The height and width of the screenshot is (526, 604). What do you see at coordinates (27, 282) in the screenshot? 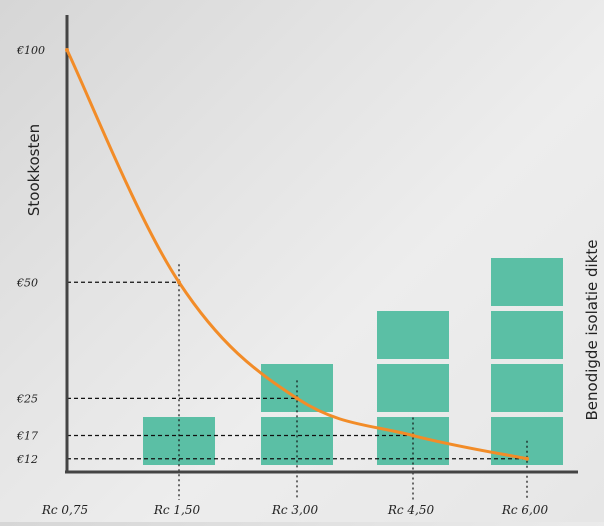
I see `y-tick-label: €50` at bounding box center [27, 282].